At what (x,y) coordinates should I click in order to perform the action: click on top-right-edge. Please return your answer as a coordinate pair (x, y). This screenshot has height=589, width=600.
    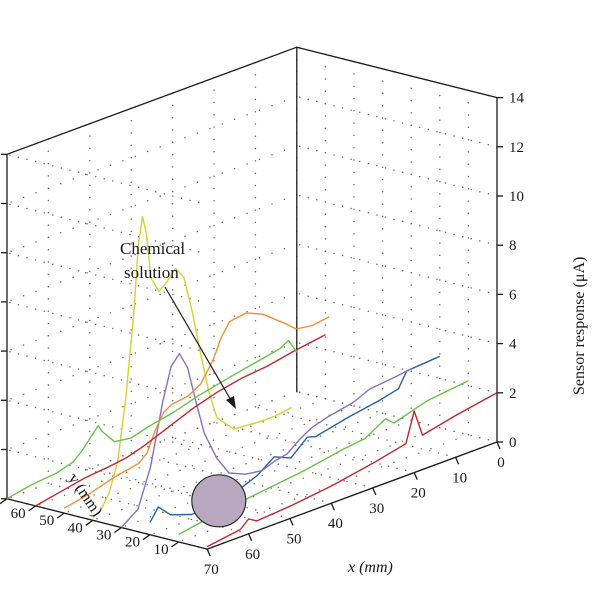
    Looking at the image, I should click on (397, 72).